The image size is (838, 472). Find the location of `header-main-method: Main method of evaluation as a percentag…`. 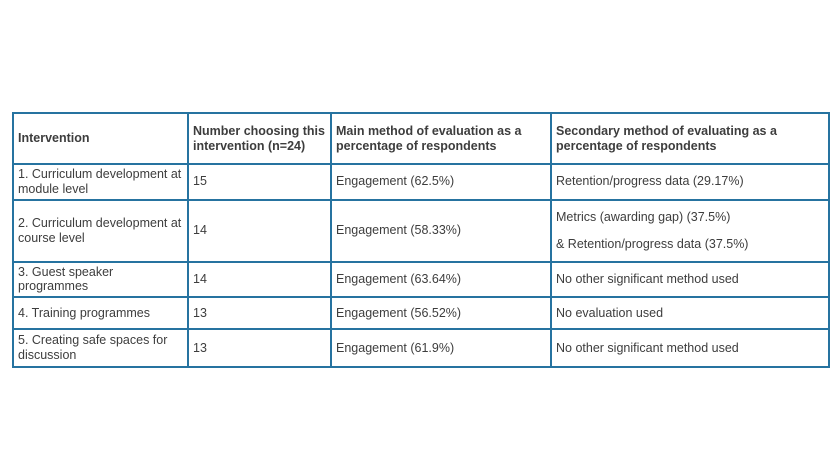

header-main-method: Main method of evaluation as a percentag… is located at coordinates (441, 138).